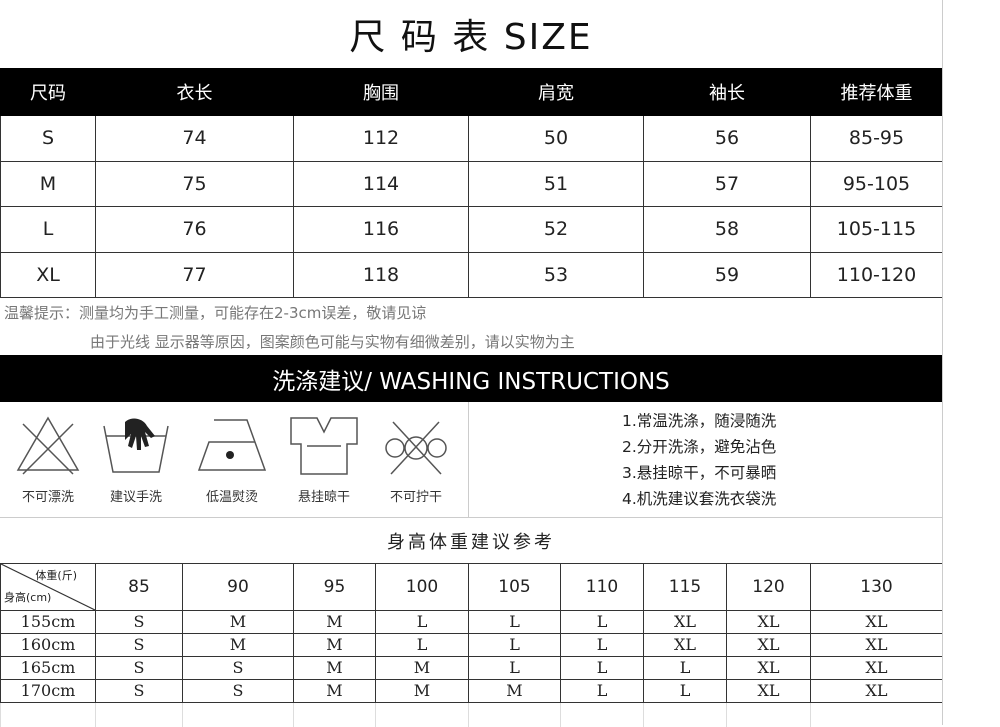 This screenshot has width=1000, height=727. What do you see at coordinates (556, 229) in the screenshot?
I see `table-cell: 52` at bounding box center [556, 229].